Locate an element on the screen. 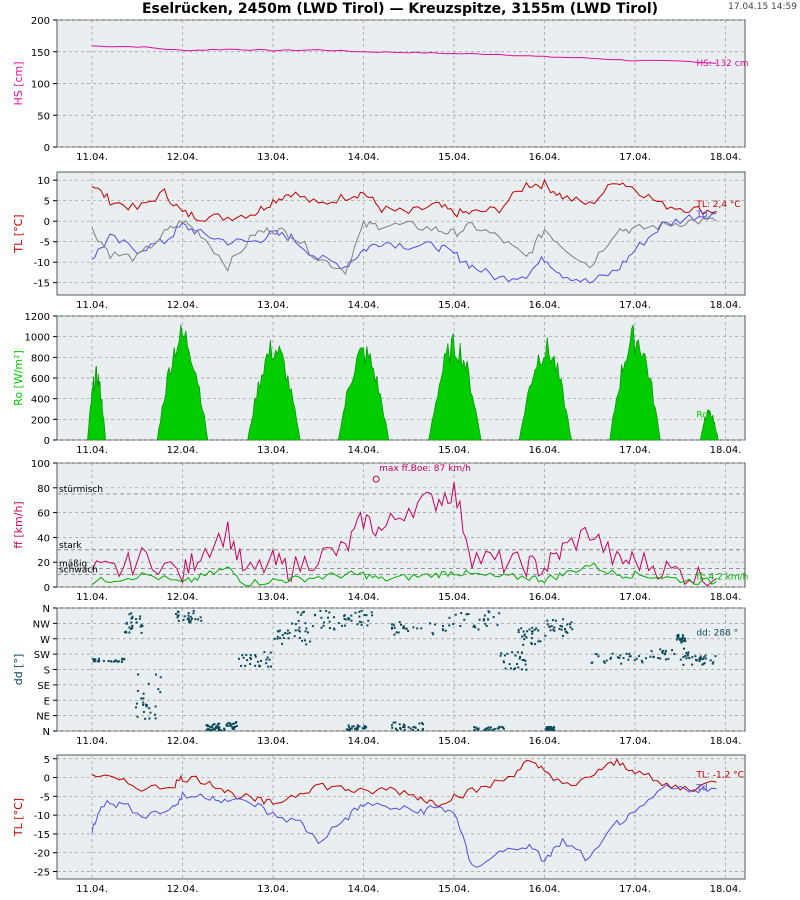 The width and height of the screenshot is (800, 900). end-label-td: Td is located at coordinates (701, 789).